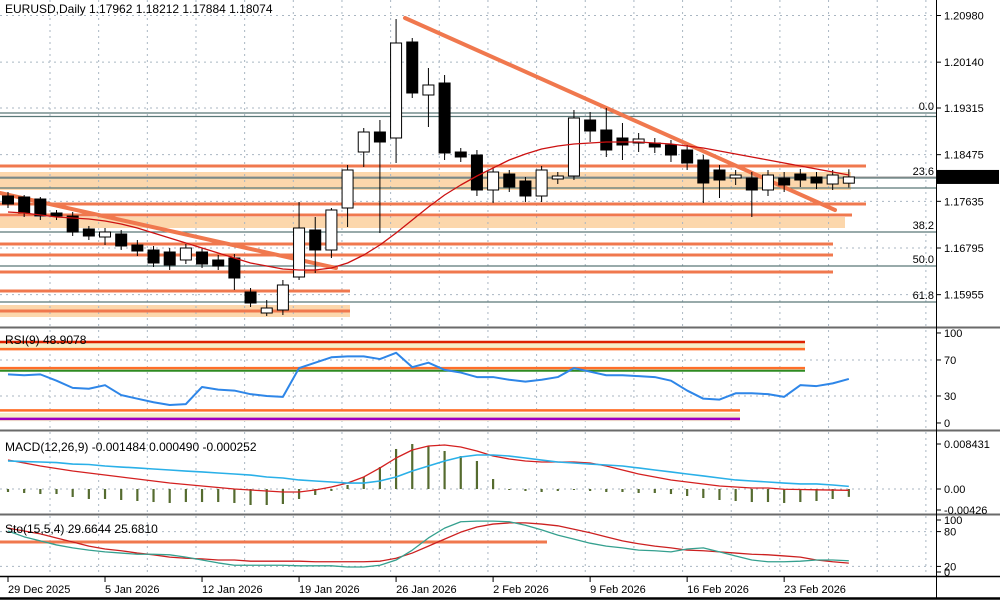 The image size is (1000, 600). What do you see at coordinates (964, 249) in the screenshot?
I see `price-axis-label: 1.16795` at bounding box center [964, 249].